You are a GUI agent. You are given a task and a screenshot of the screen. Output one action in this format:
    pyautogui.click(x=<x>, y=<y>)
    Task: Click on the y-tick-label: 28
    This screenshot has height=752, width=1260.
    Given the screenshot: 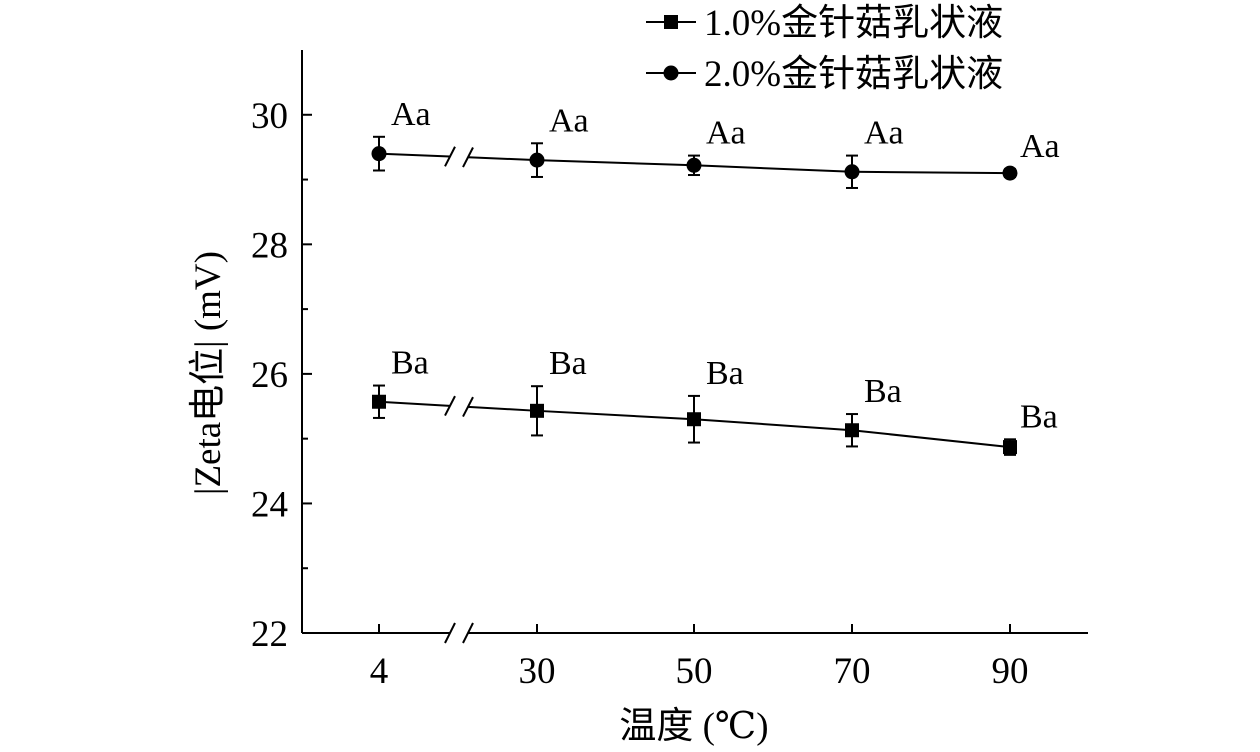 What is the action you would take?
    pyautogui.click(x=269, y=245)
    